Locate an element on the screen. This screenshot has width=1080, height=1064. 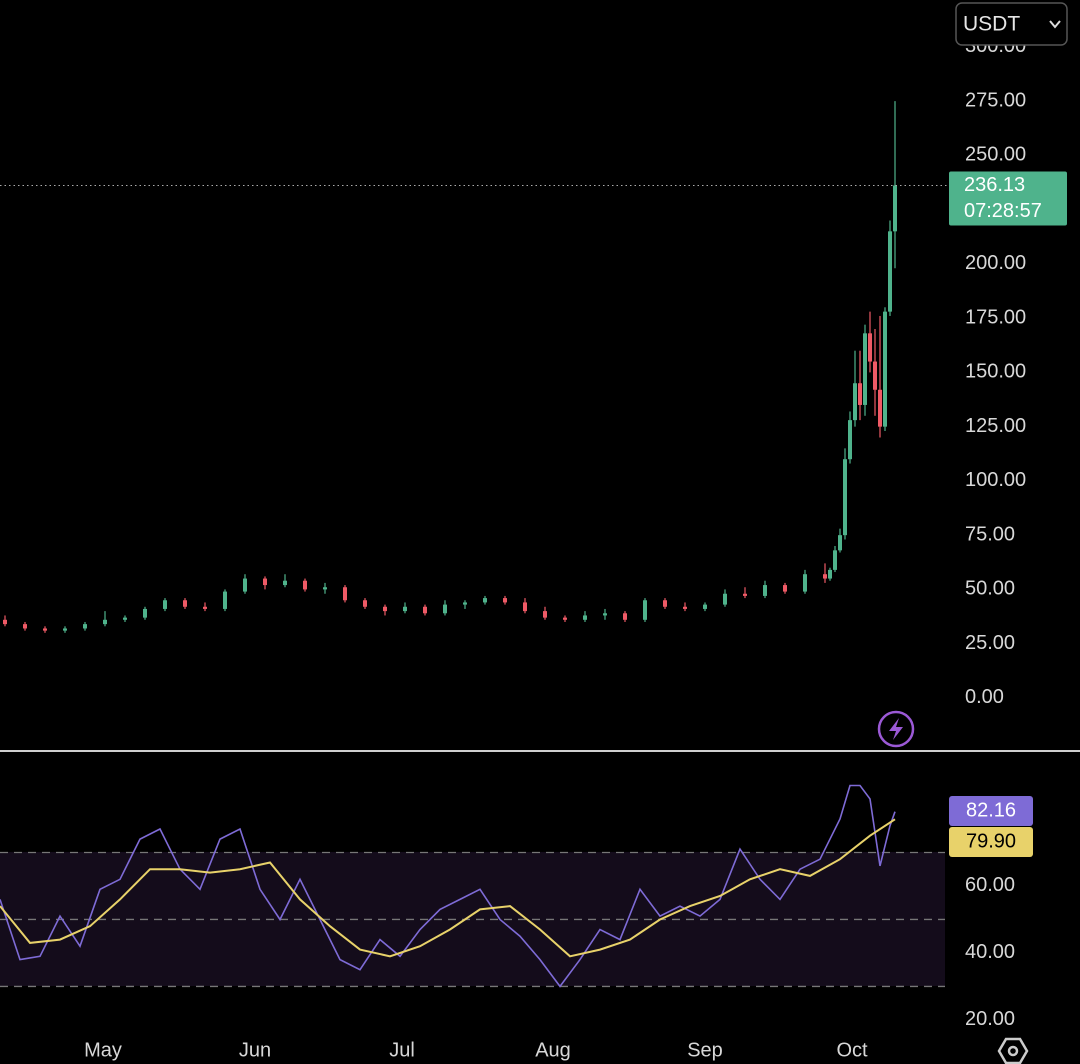
x-tick-label: Jun is located at coordinates (255, 1050).